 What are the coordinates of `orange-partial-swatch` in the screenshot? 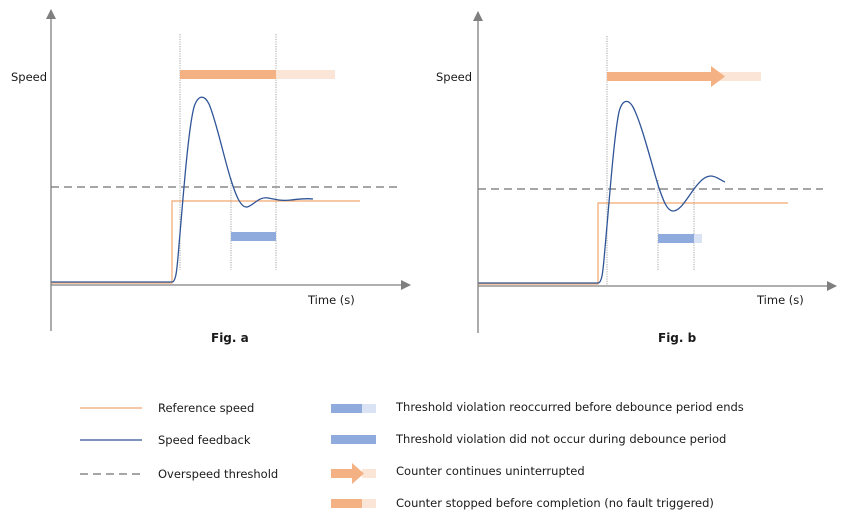 It's located at (346, 503).